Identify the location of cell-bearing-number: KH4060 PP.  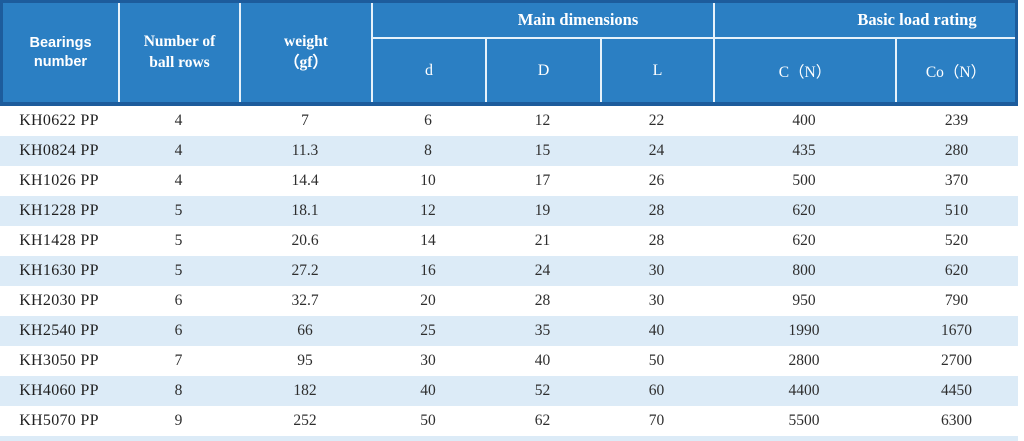
(59, 390).